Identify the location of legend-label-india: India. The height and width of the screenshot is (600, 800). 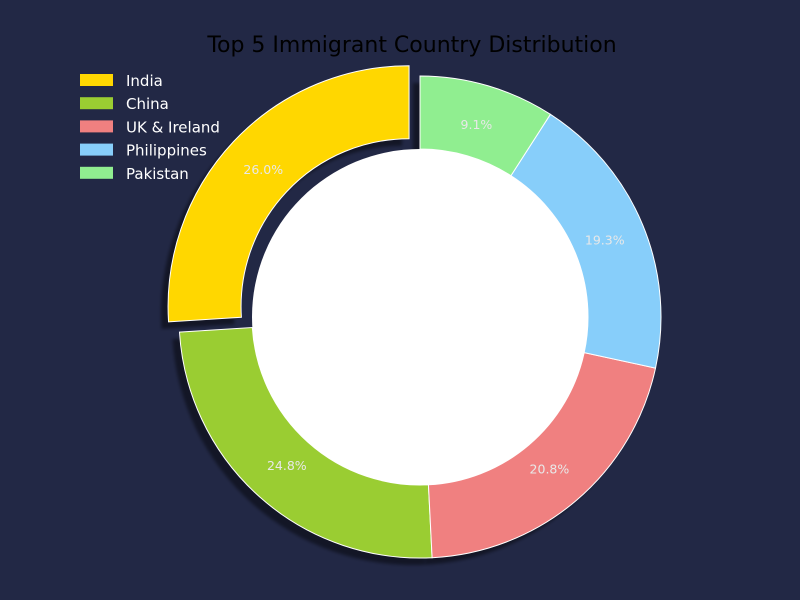
(144, 81).